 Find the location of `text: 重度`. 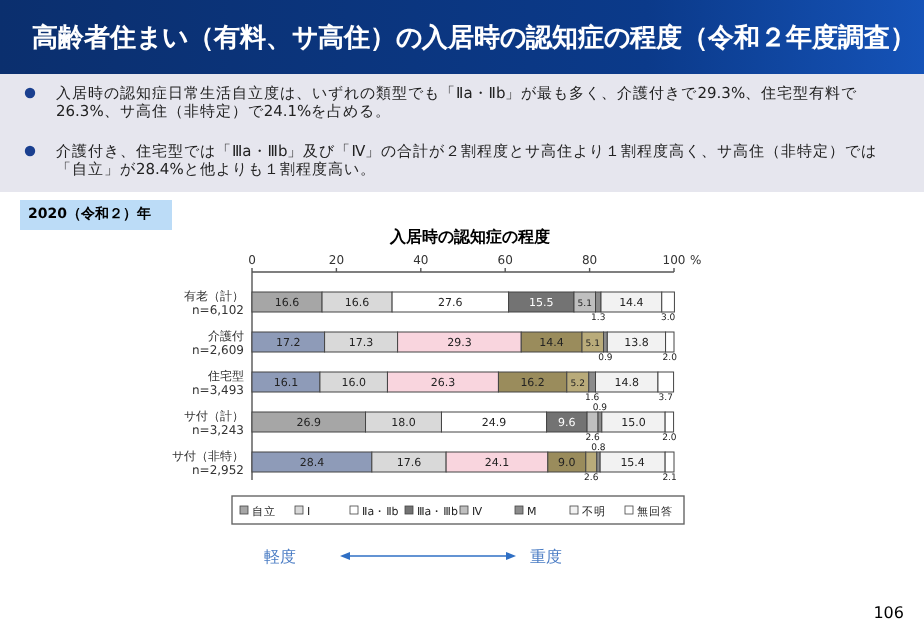

text: 重度 is located at coordinates (546, 557).